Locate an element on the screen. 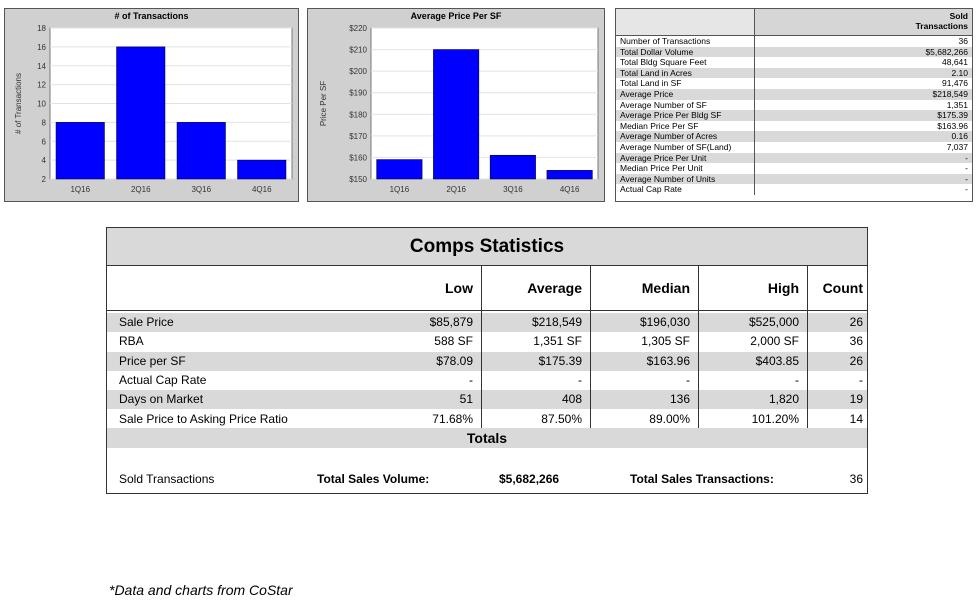  sold-table-row: Total Land in Acres 2.10 is located at coordinates (794, 73).